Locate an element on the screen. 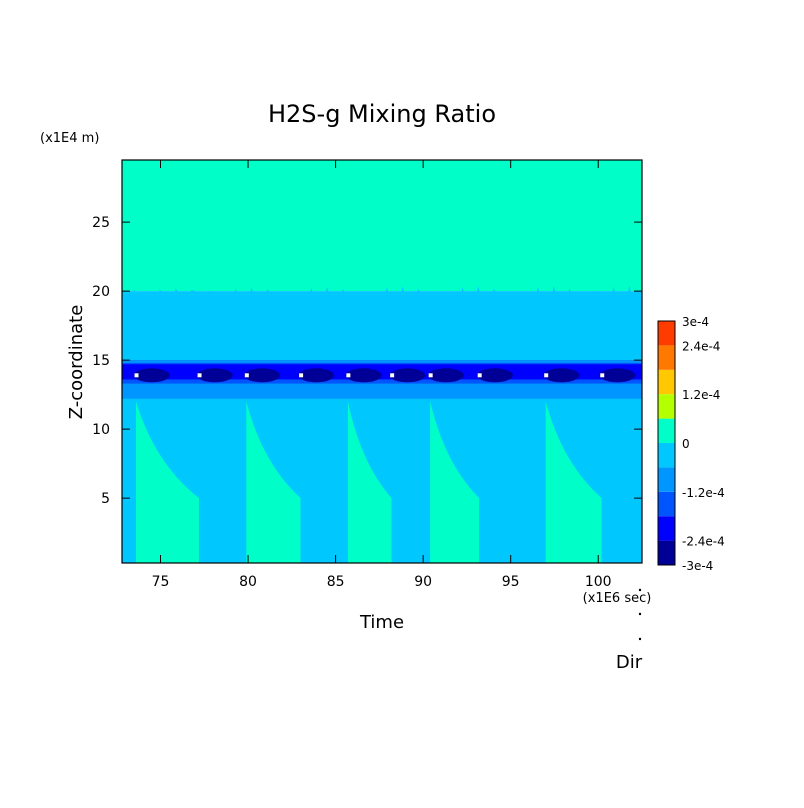 The image size is (804, 808). x-tick-label: 80 is located at coordinates (248, 582).